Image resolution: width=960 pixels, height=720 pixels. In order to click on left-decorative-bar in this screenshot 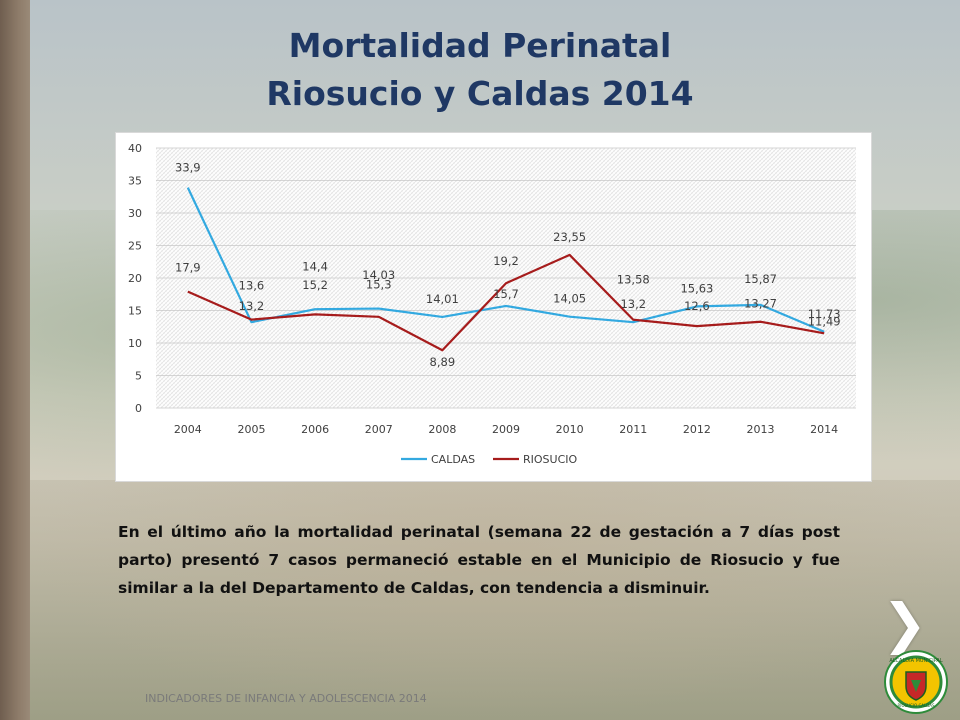, I will do `click(15, 360)`.